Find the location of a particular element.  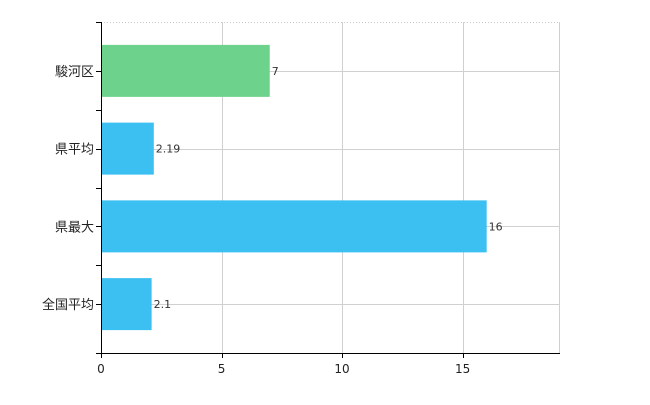

data-label-3: 2.1 is located at coordinates (163, 304).